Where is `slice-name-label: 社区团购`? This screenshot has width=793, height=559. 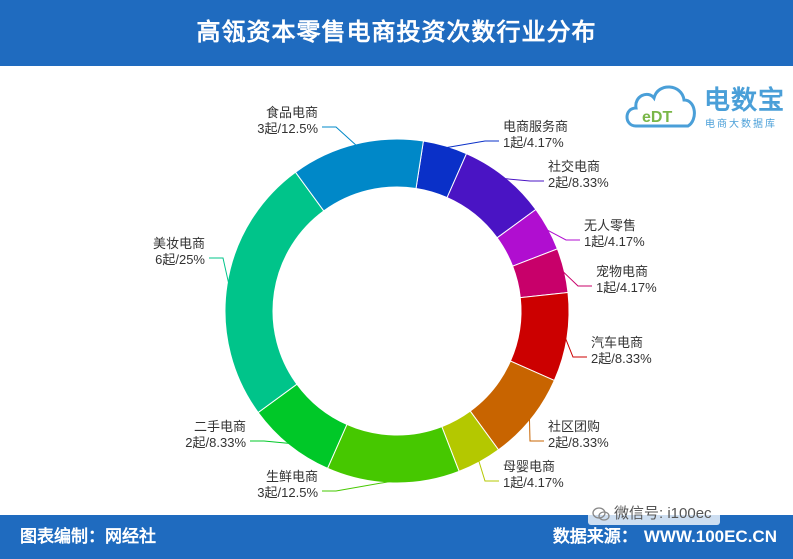
slice-name-label: 社区团购 is located at coordinates (574, 426).